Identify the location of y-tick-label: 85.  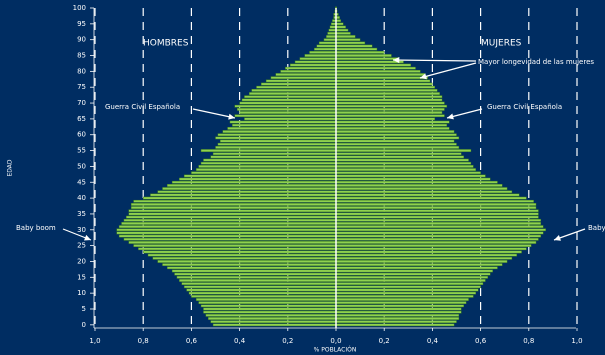
(81, 56).